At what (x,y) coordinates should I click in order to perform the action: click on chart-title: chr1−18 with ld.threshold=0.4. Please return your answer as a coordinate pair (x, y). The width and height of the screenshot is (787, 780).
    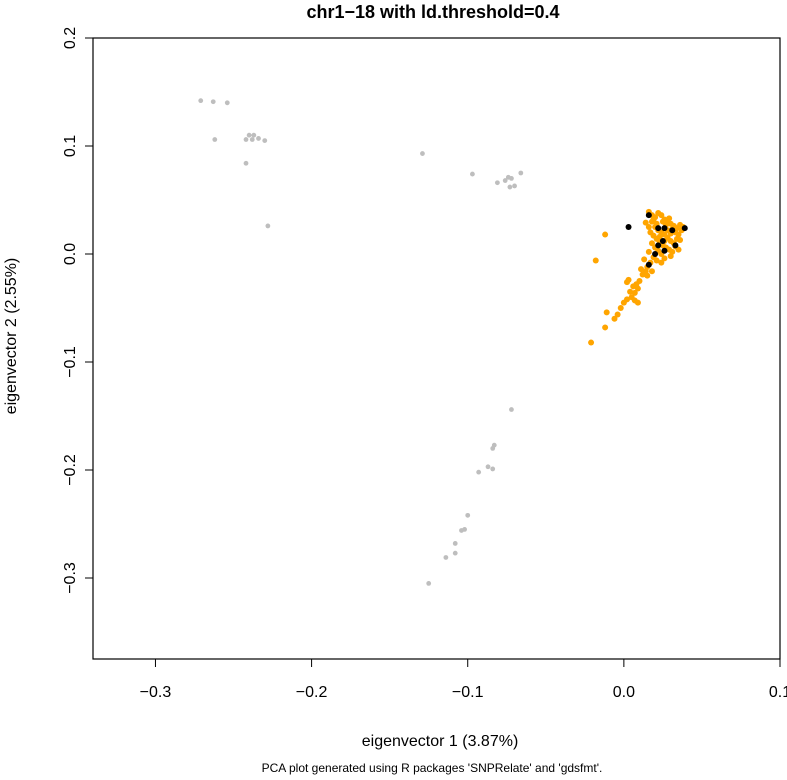
    Looking at the image, I should click on (432, 12).